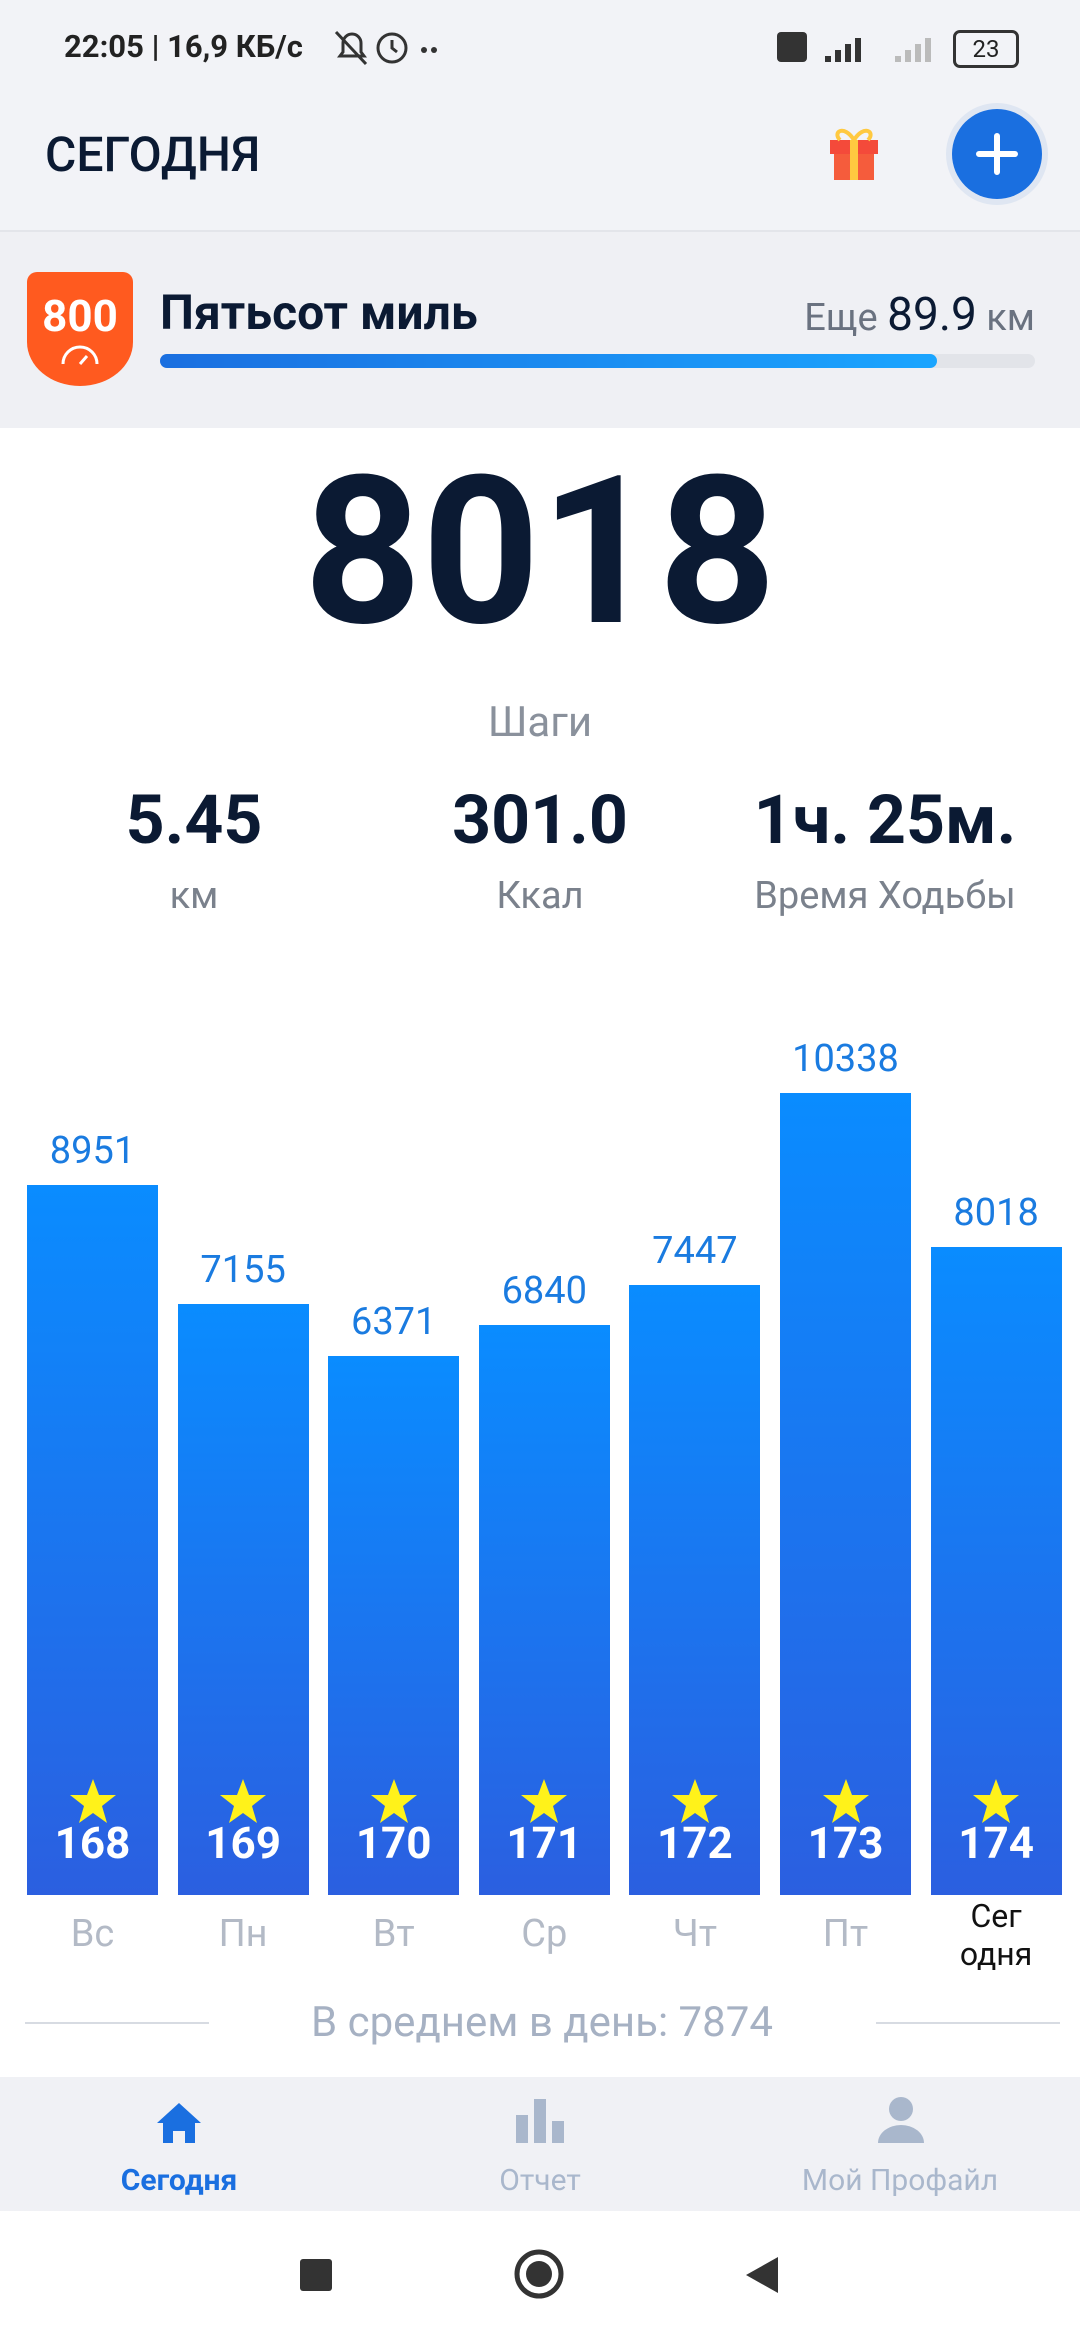  Describe the element at coordinates (725, 2022) in the screenshot. I see `average-value: 7874` at that location.